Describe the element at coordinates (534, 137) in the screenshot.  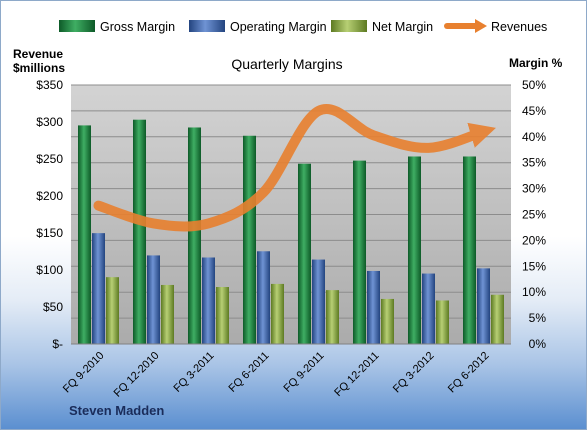
I see `right-tick-label: 40%` at that location.